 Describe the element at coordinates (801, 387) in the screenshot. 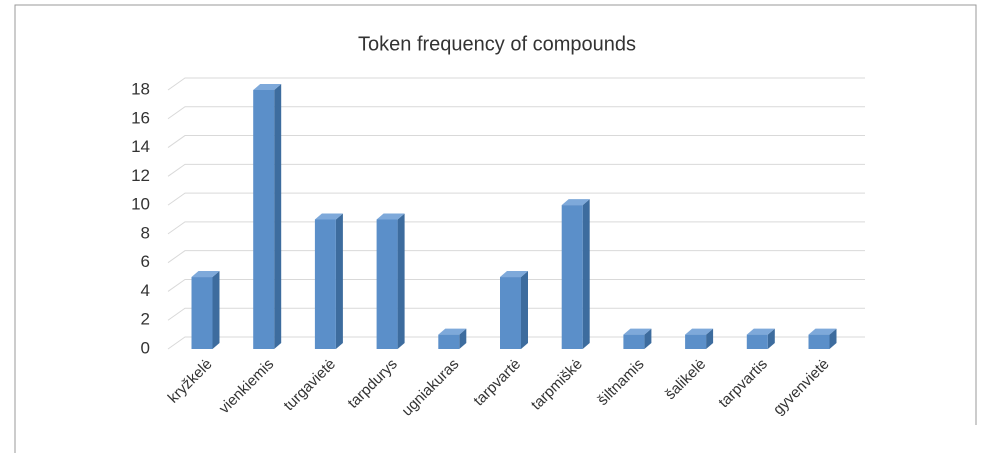

I see `x-tick-label: gyvenvietė` at that location.